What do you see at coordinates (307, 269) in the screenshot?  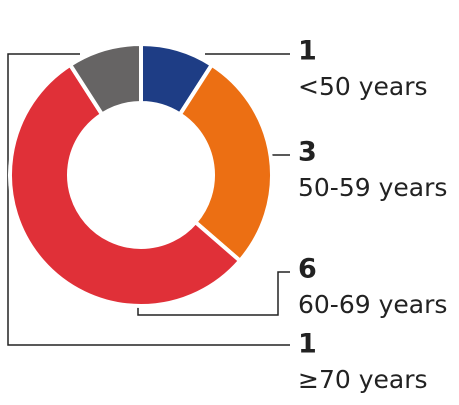 I see `value-label: 6` at bounding box center [307, 269].